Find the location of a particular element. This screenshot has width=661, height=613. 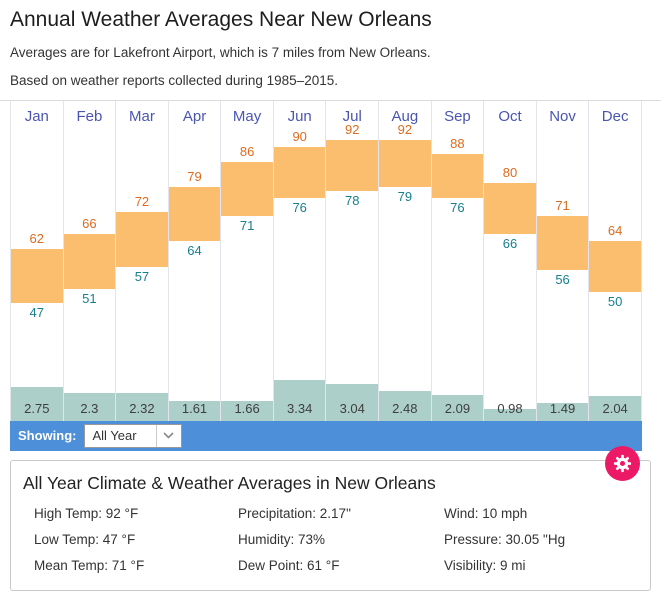

month-link: Dec is located at coordinates (615, 116).